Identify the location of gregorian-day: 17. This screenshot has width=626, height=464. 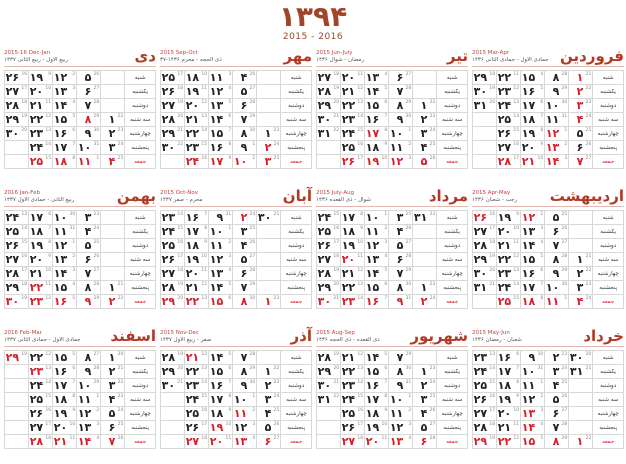
(48, 424).